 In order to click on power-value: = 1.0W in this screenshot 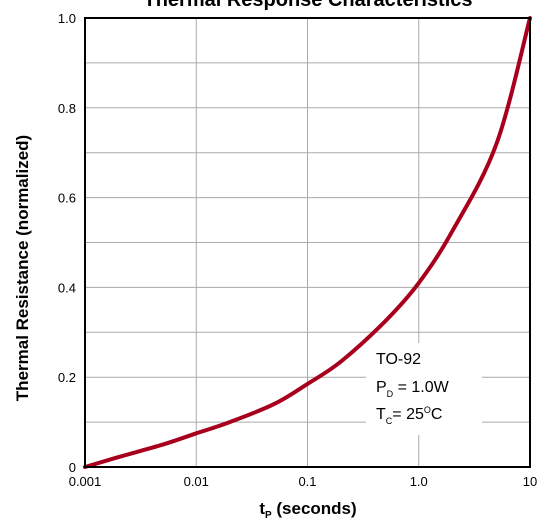, I will do `click(421, 387)`.